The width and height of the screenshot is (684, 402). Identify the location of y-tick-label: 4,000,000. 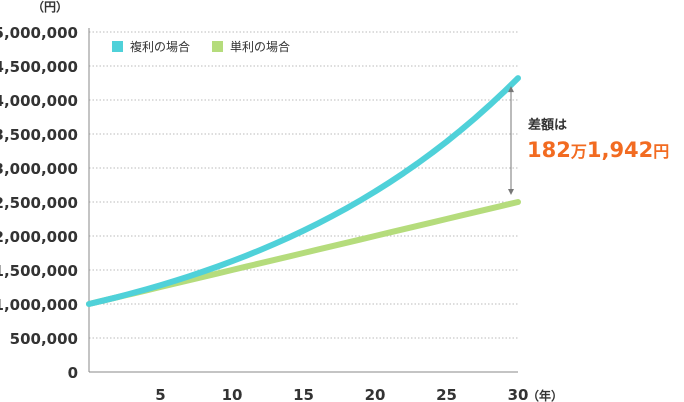
(39, 101).